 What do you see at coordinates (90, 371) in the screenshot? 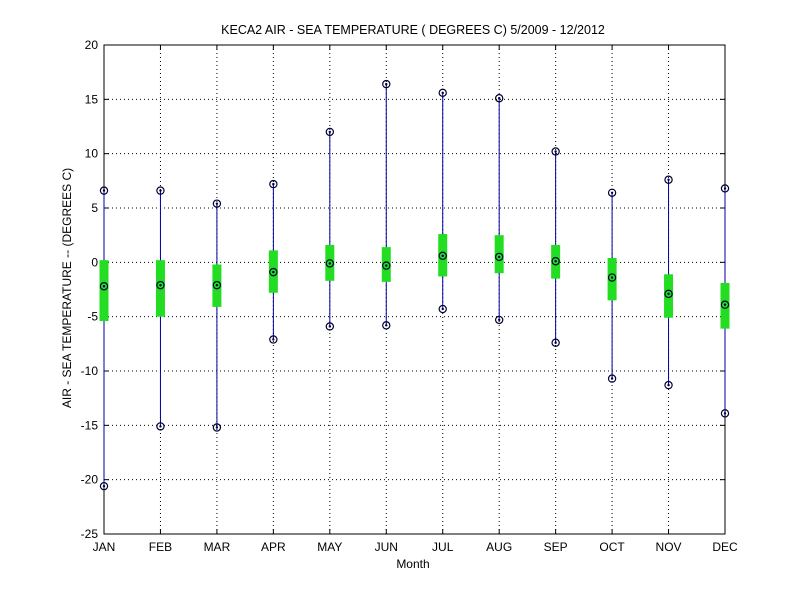
I see `y-tick-label: -10` at bounding box center [90, 371].